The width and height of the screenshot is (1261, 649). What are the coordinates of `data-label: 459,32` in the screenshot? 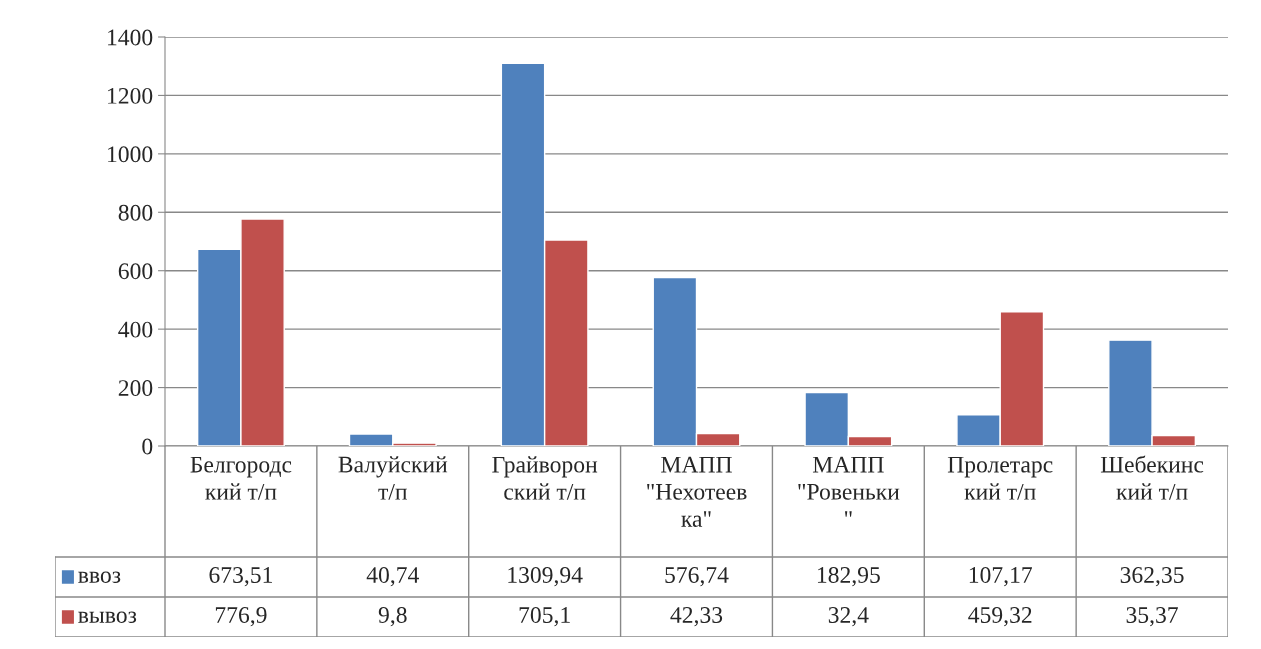 It's located at (1000, 617).